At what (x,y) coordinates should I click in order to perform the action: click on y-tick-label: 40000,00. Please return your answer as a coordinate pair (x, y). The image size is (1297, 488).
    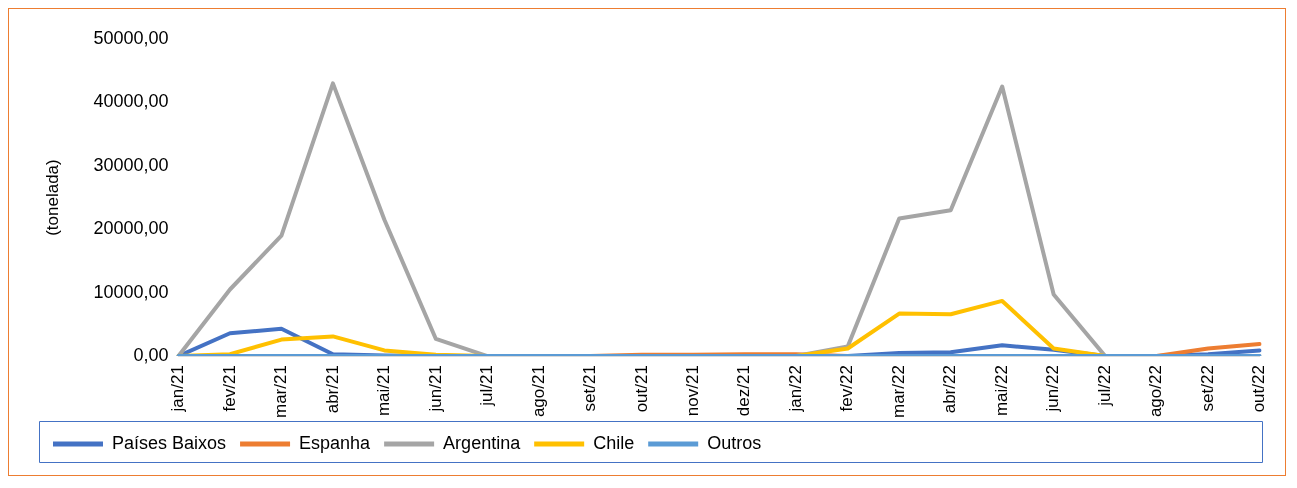
    Looking at the image, I should click on (131, 101).